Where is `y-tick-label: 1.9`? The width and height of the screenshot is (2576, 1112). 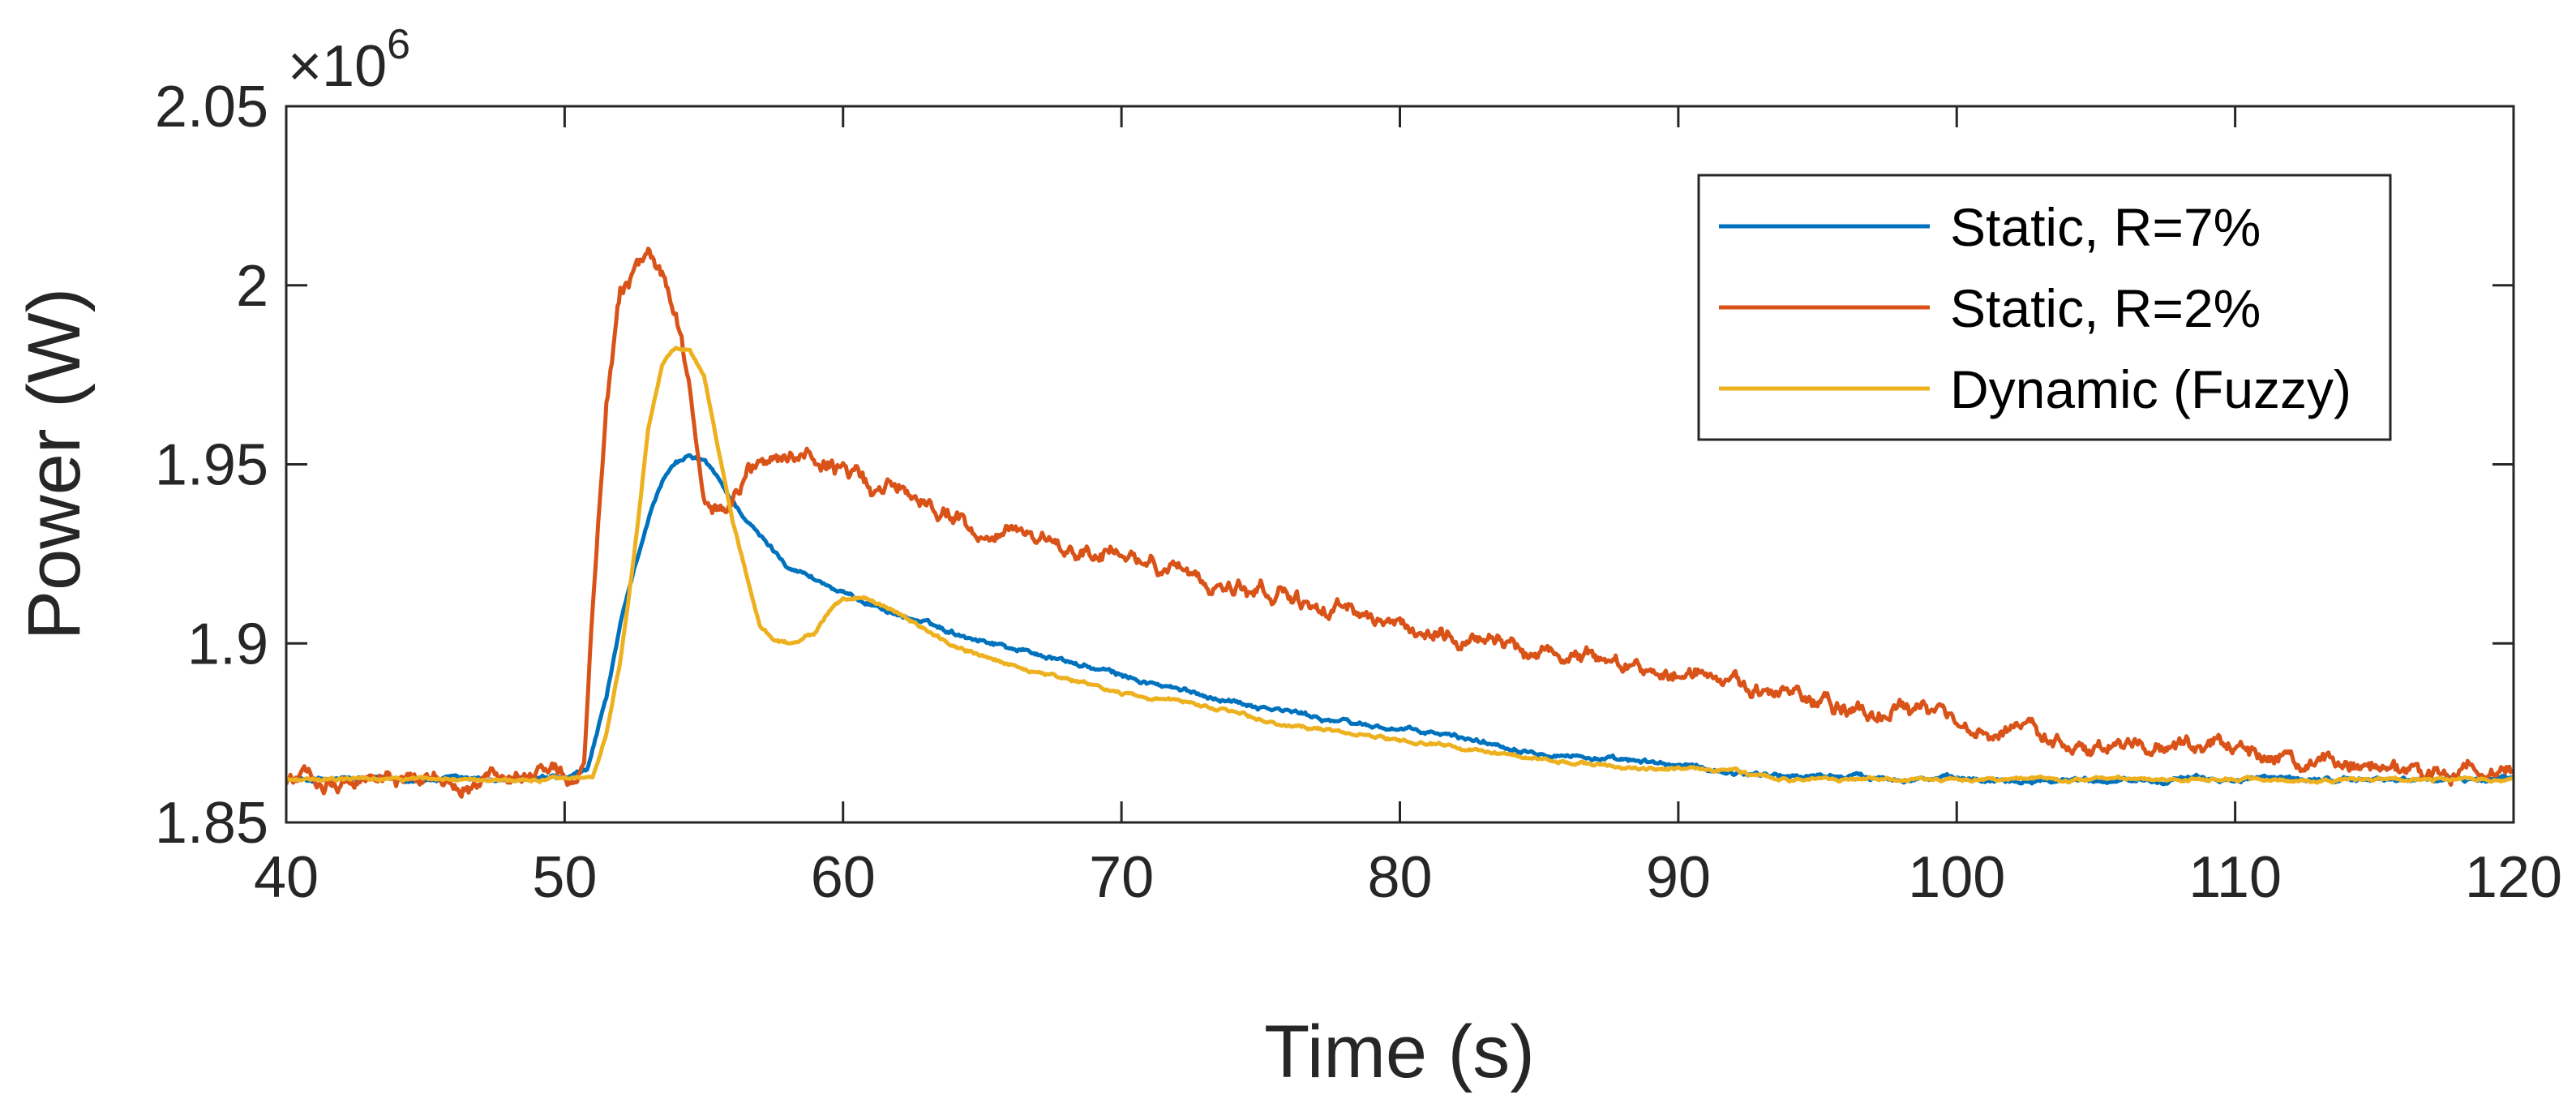 y-tick-label: 1.9 is located at coordinates (227, 644).